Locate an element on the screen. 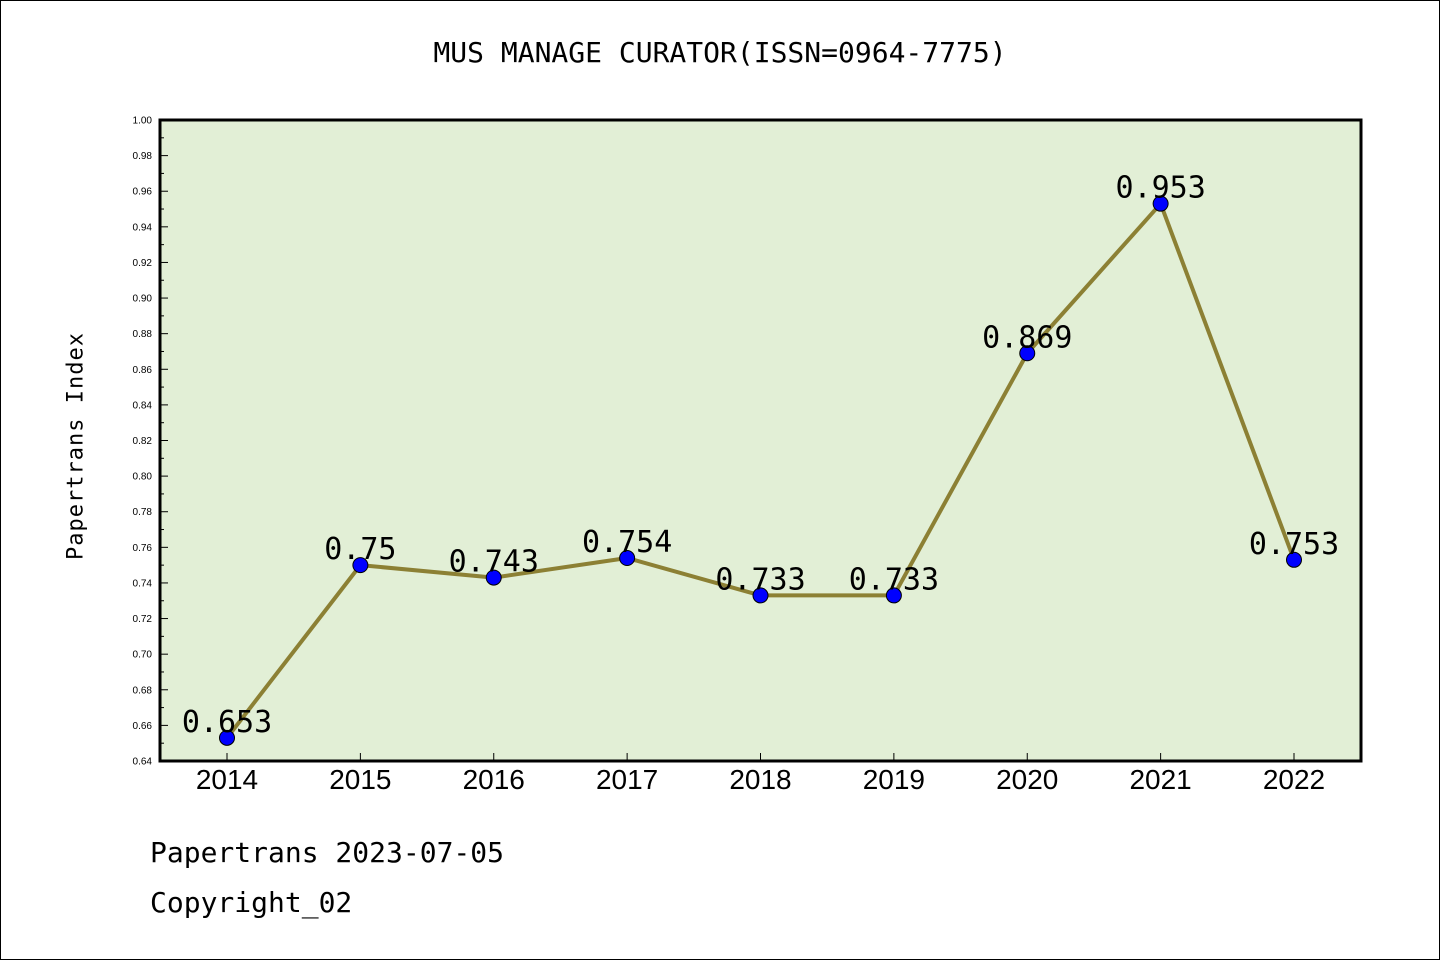 This screenshot has height=960, width=1440. x-tick-label: 2017 is located at coordinates (627, 779).